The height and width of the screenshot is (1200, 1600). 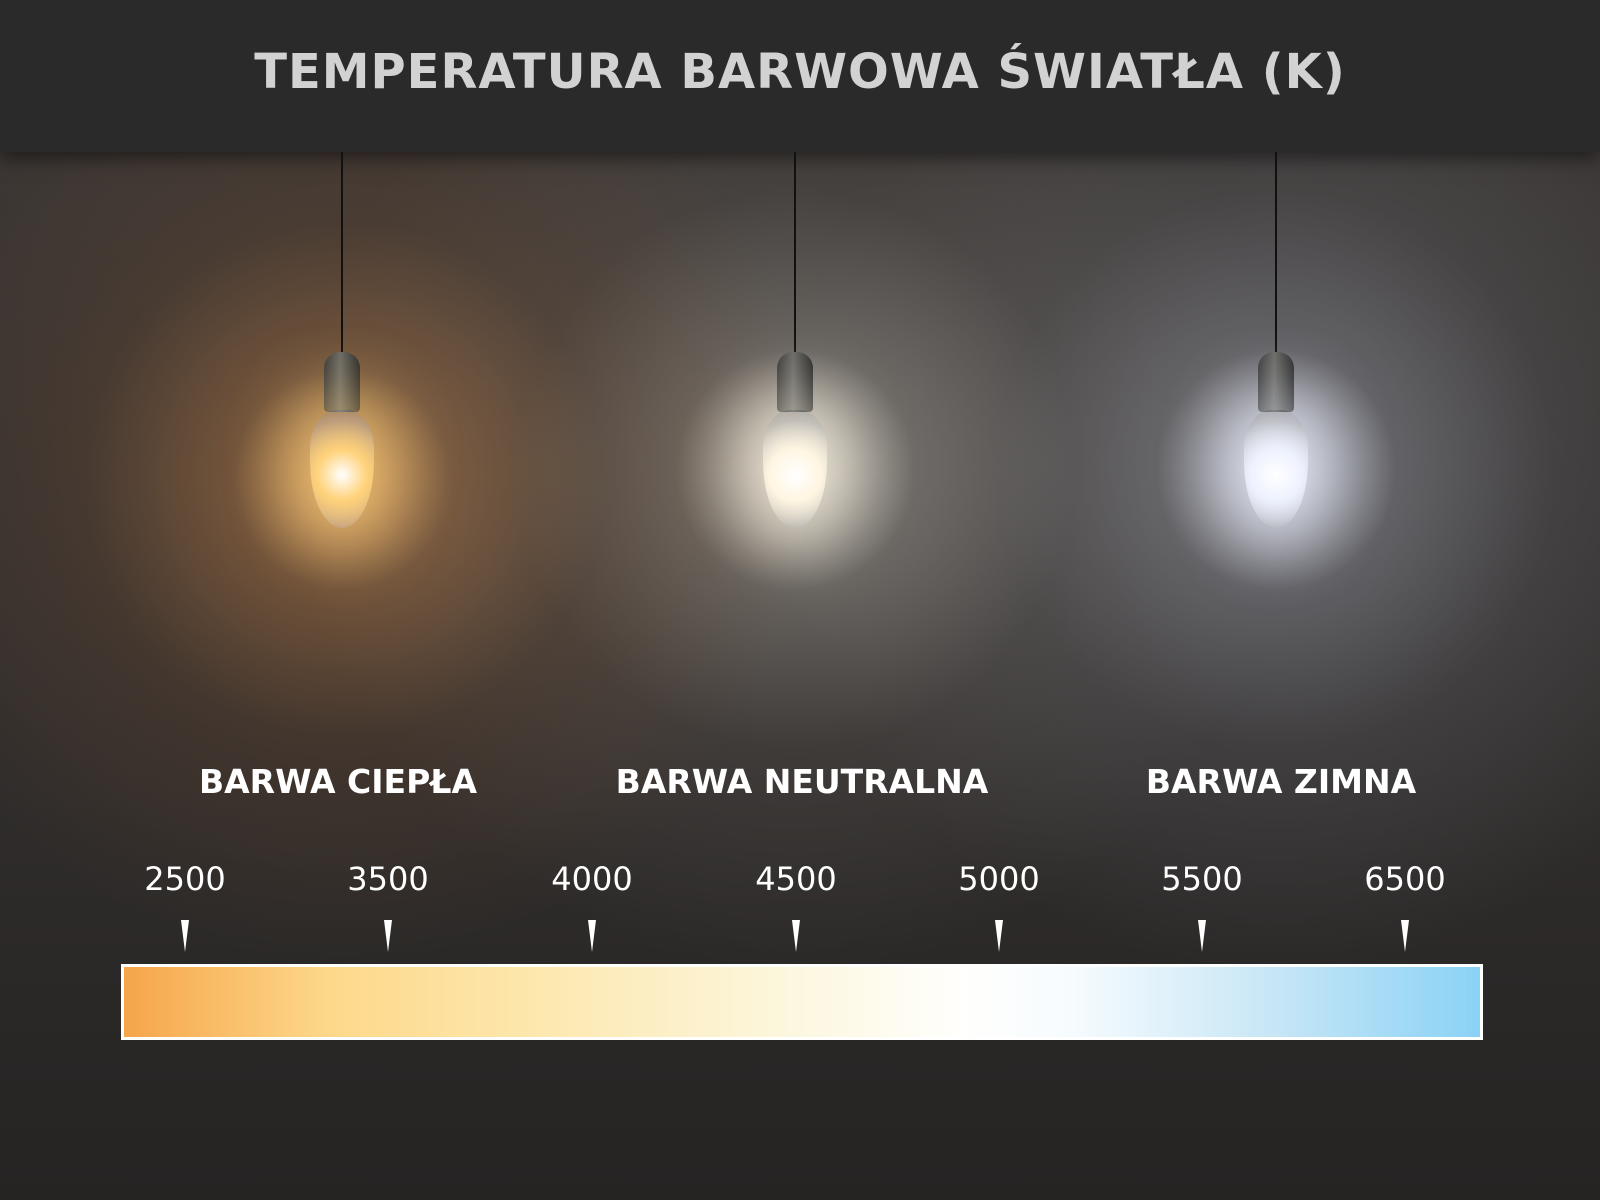 What do you see at coordinates (1202, 879) in the screenshot?
I see `tick-label: 5500` at bounding box center [1202, 879].